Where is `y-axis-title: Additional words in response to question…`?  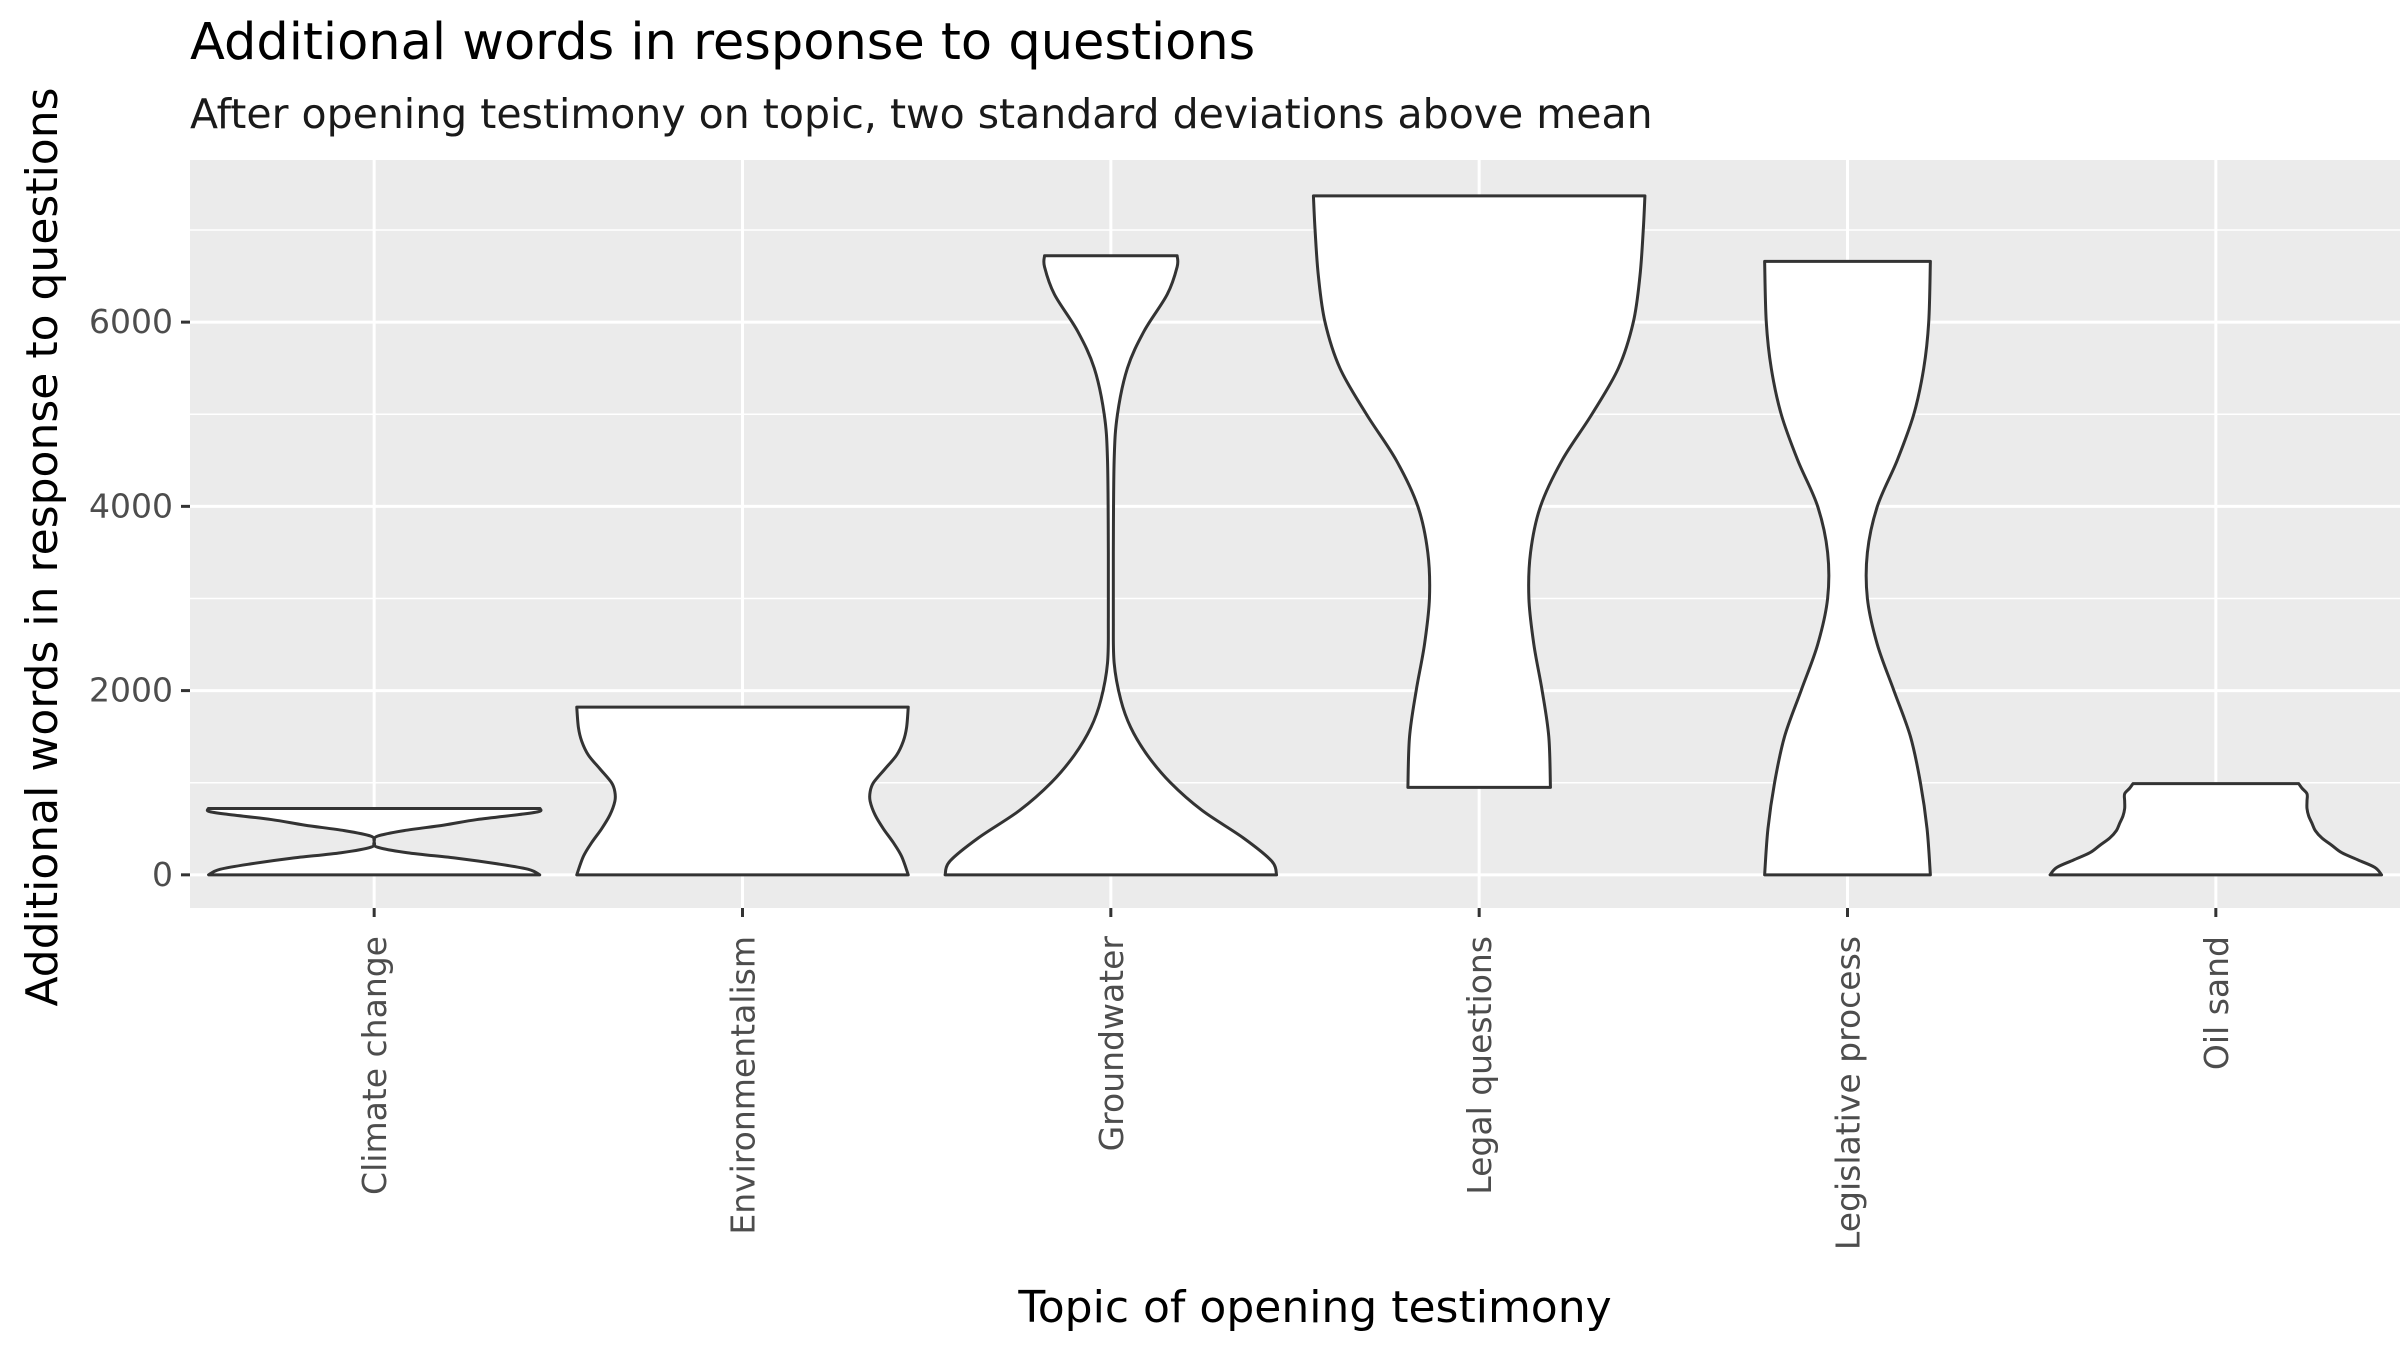
y-axis-title: Additional words in response to question… is located at coordinates (42, 546).